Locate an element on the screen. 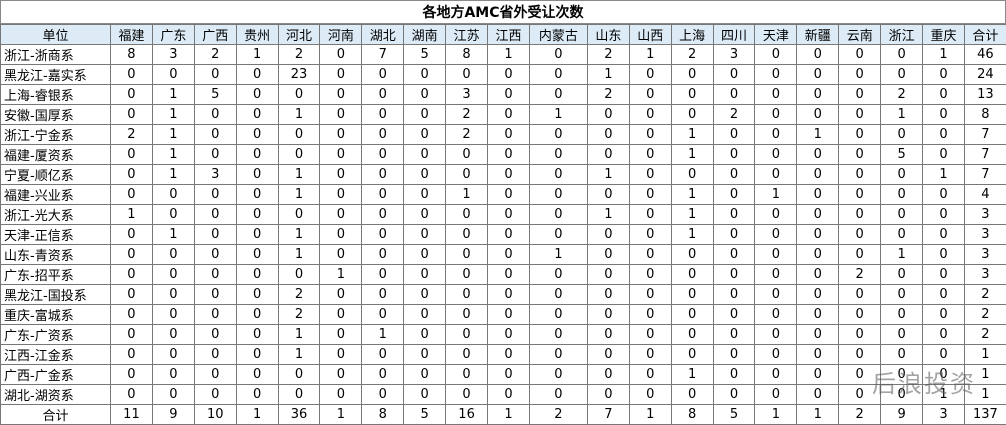  column-header: 贵州 is located at coordinates (257, 35).